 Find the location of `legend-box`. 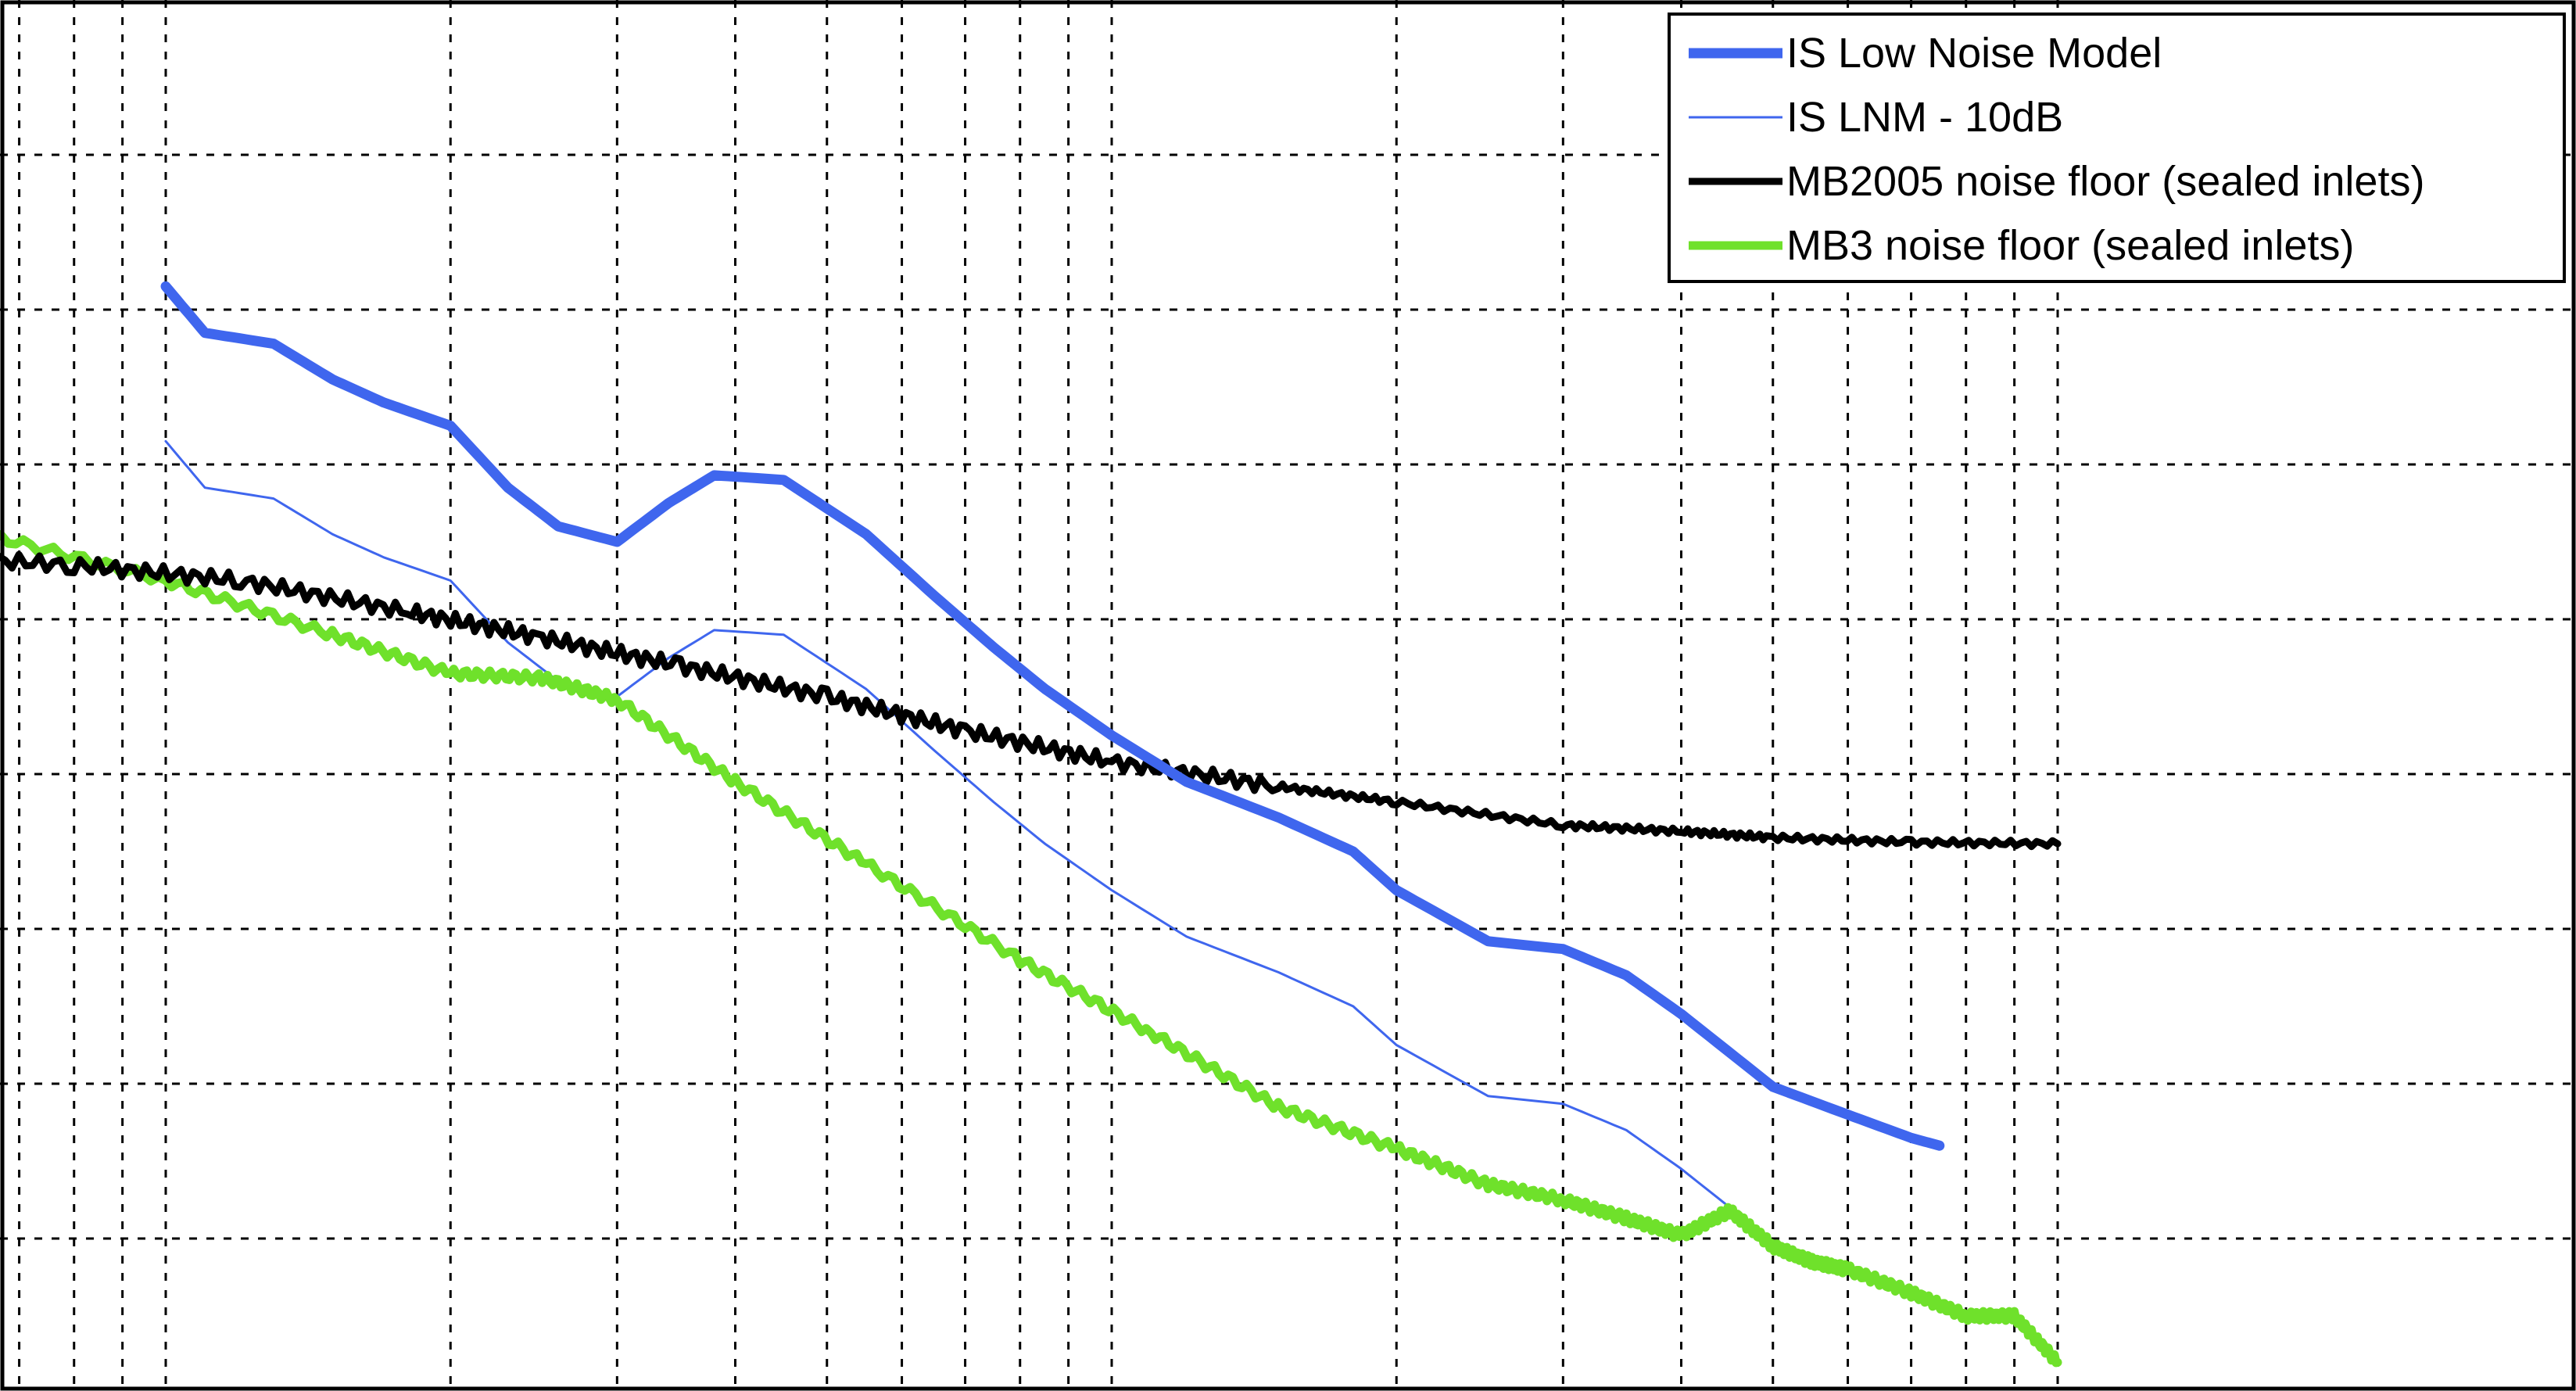

legend-box is located at coordinates (2117, 148).